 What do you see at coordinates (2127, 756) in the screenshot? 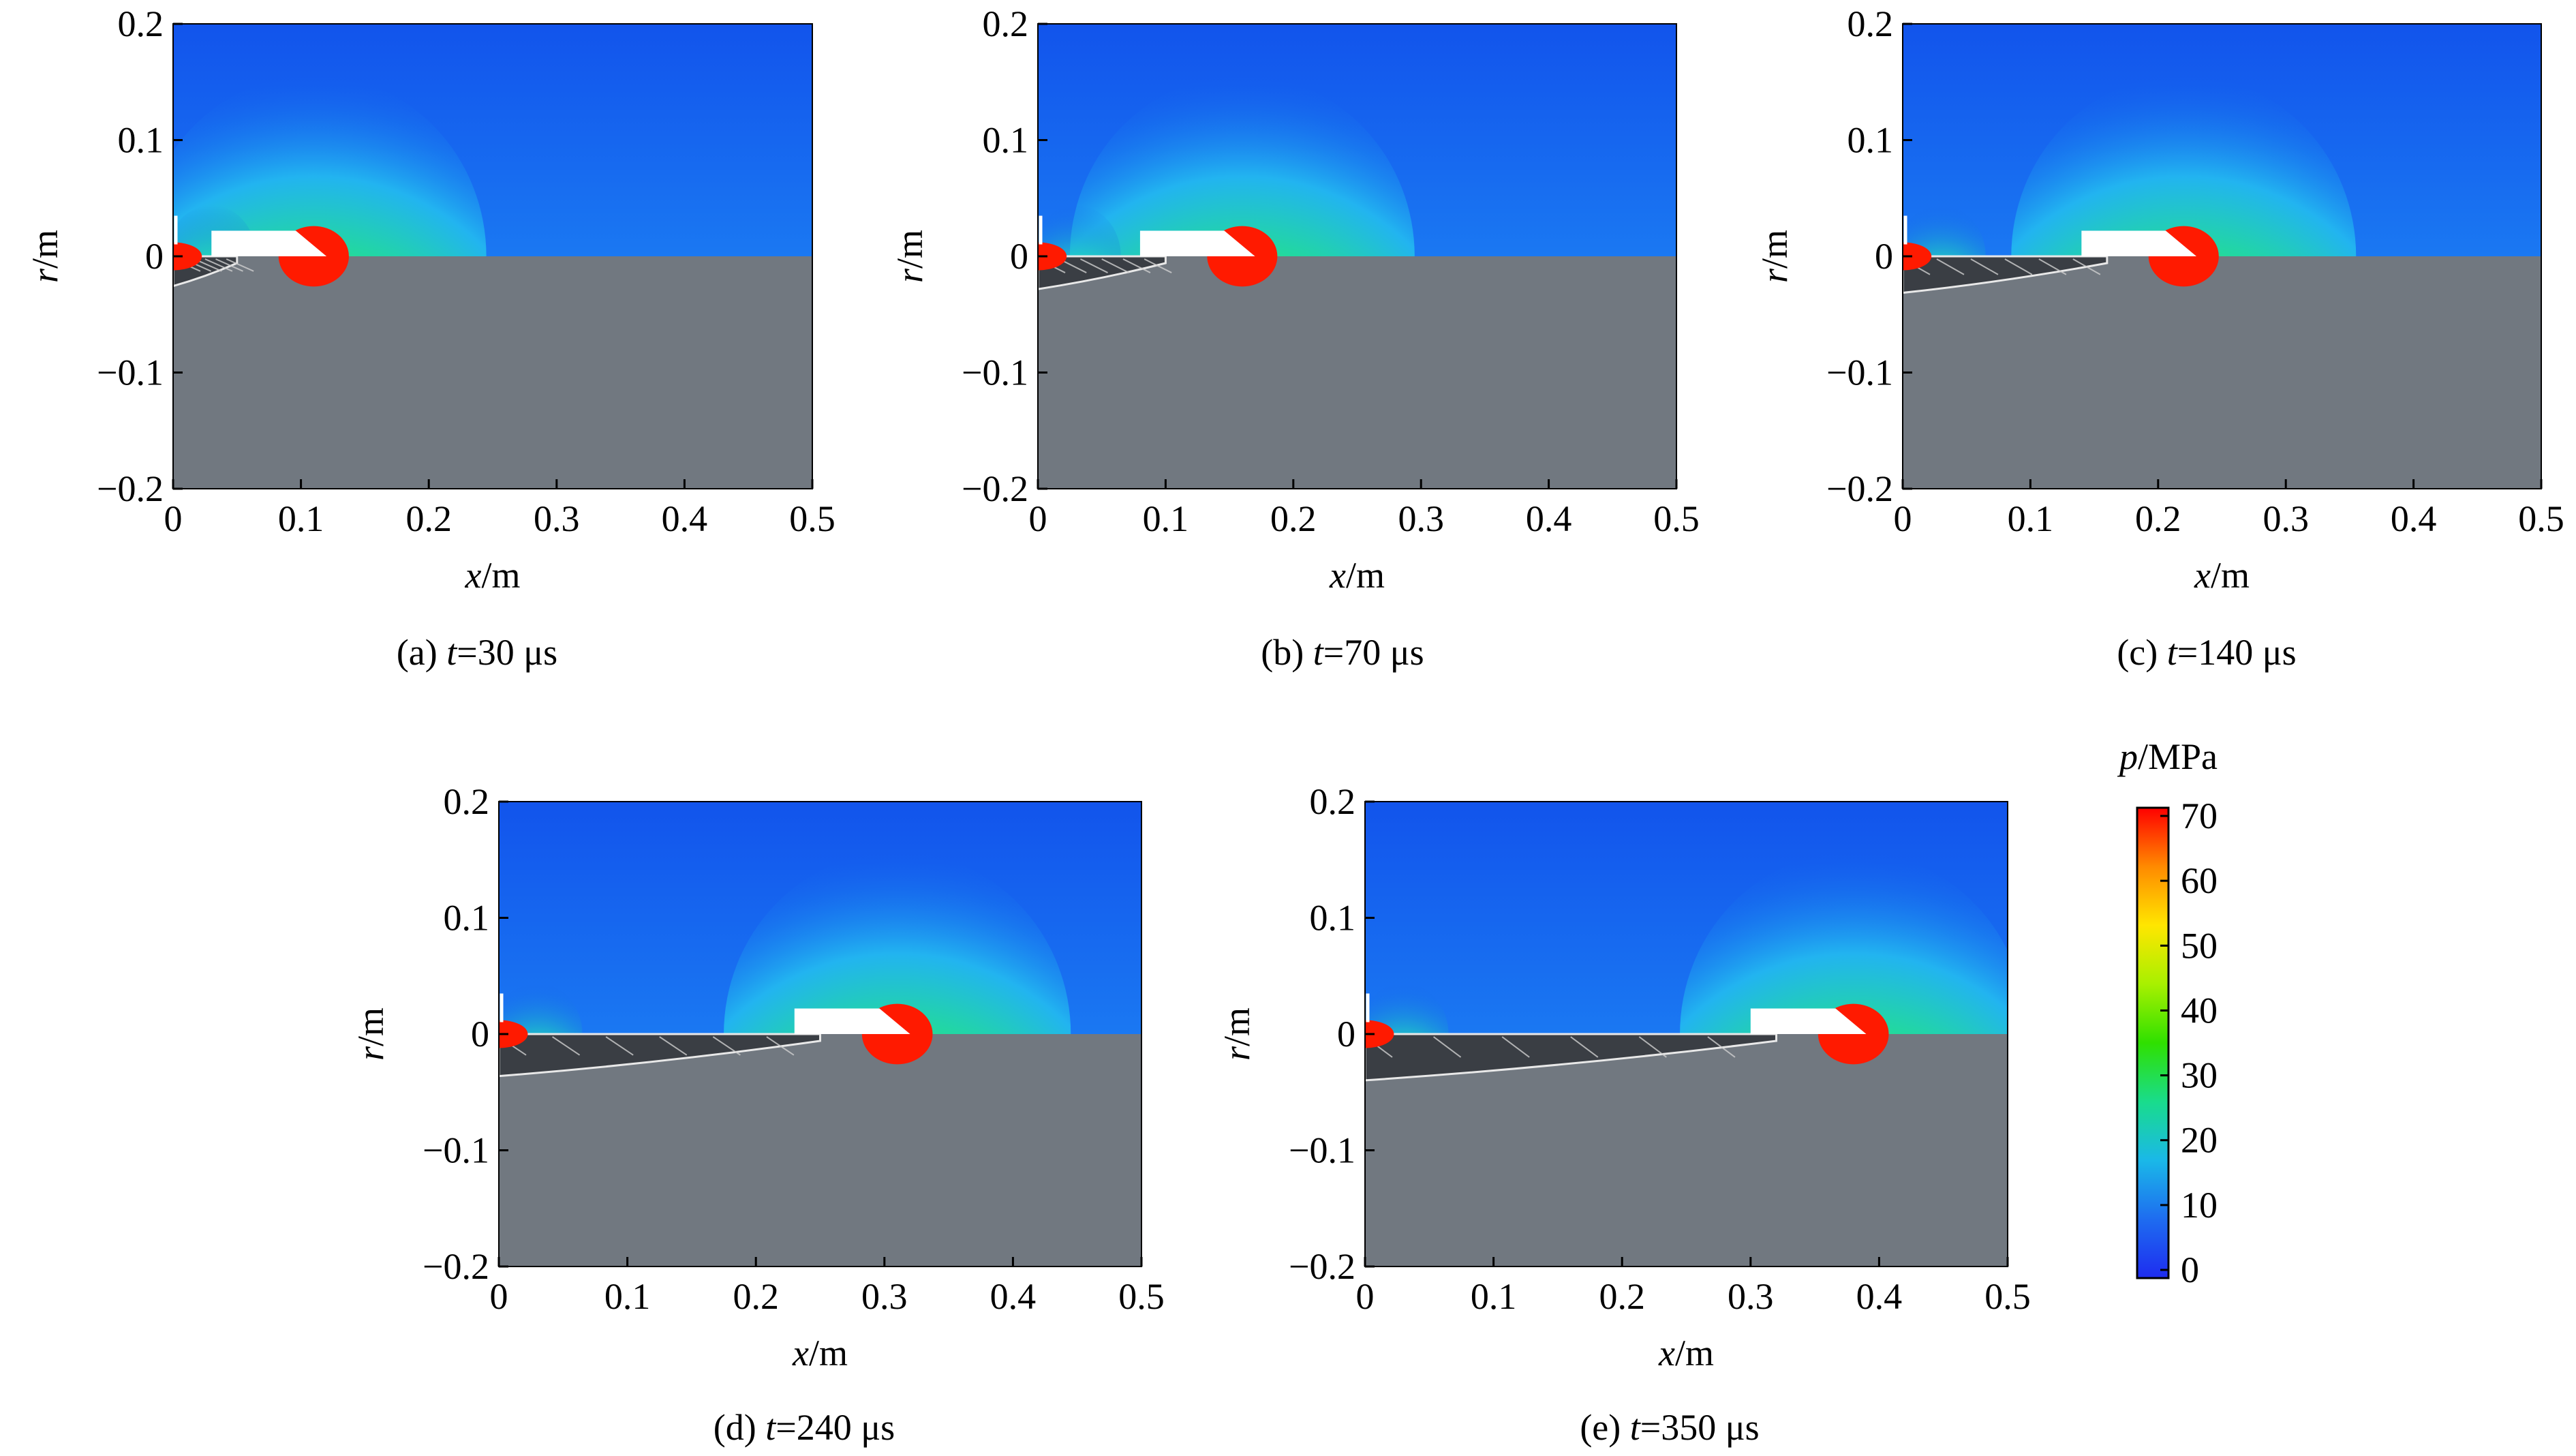
I see `colorbar-label-var: p` at bounding box center [2127, 756].